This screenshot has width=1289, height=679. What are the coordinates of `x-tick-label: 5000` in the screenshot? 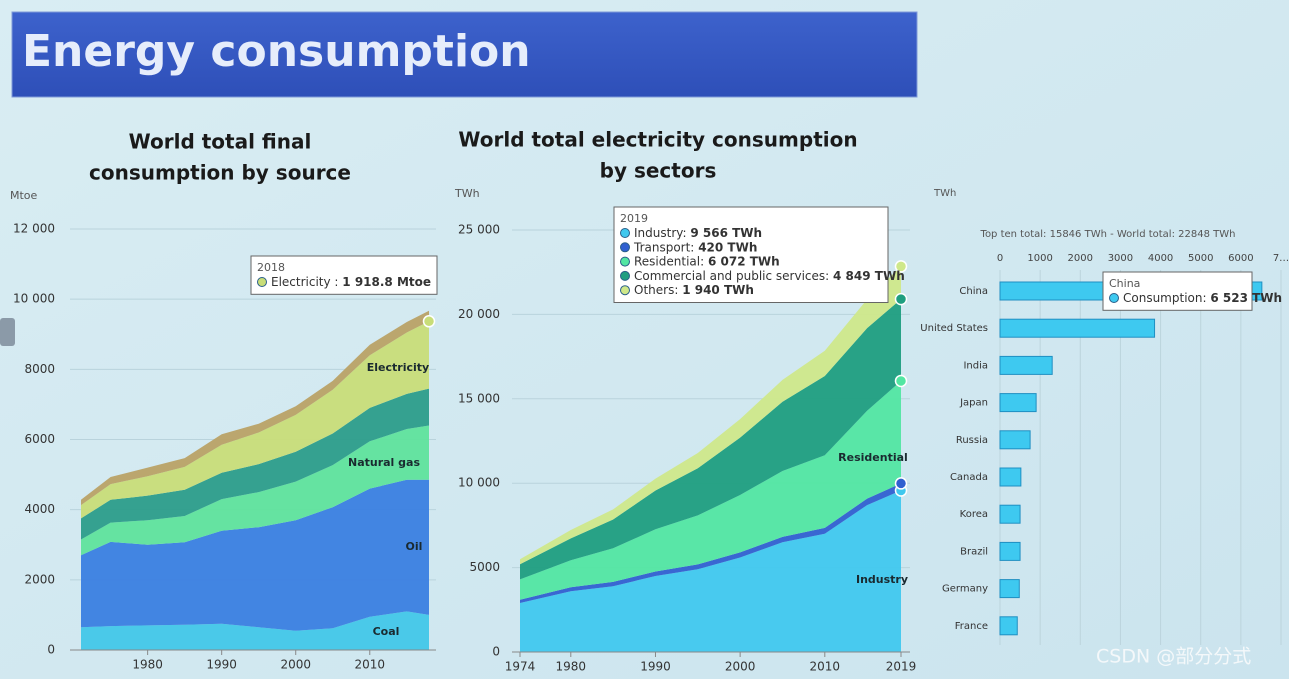 It's located at (1200, 258).